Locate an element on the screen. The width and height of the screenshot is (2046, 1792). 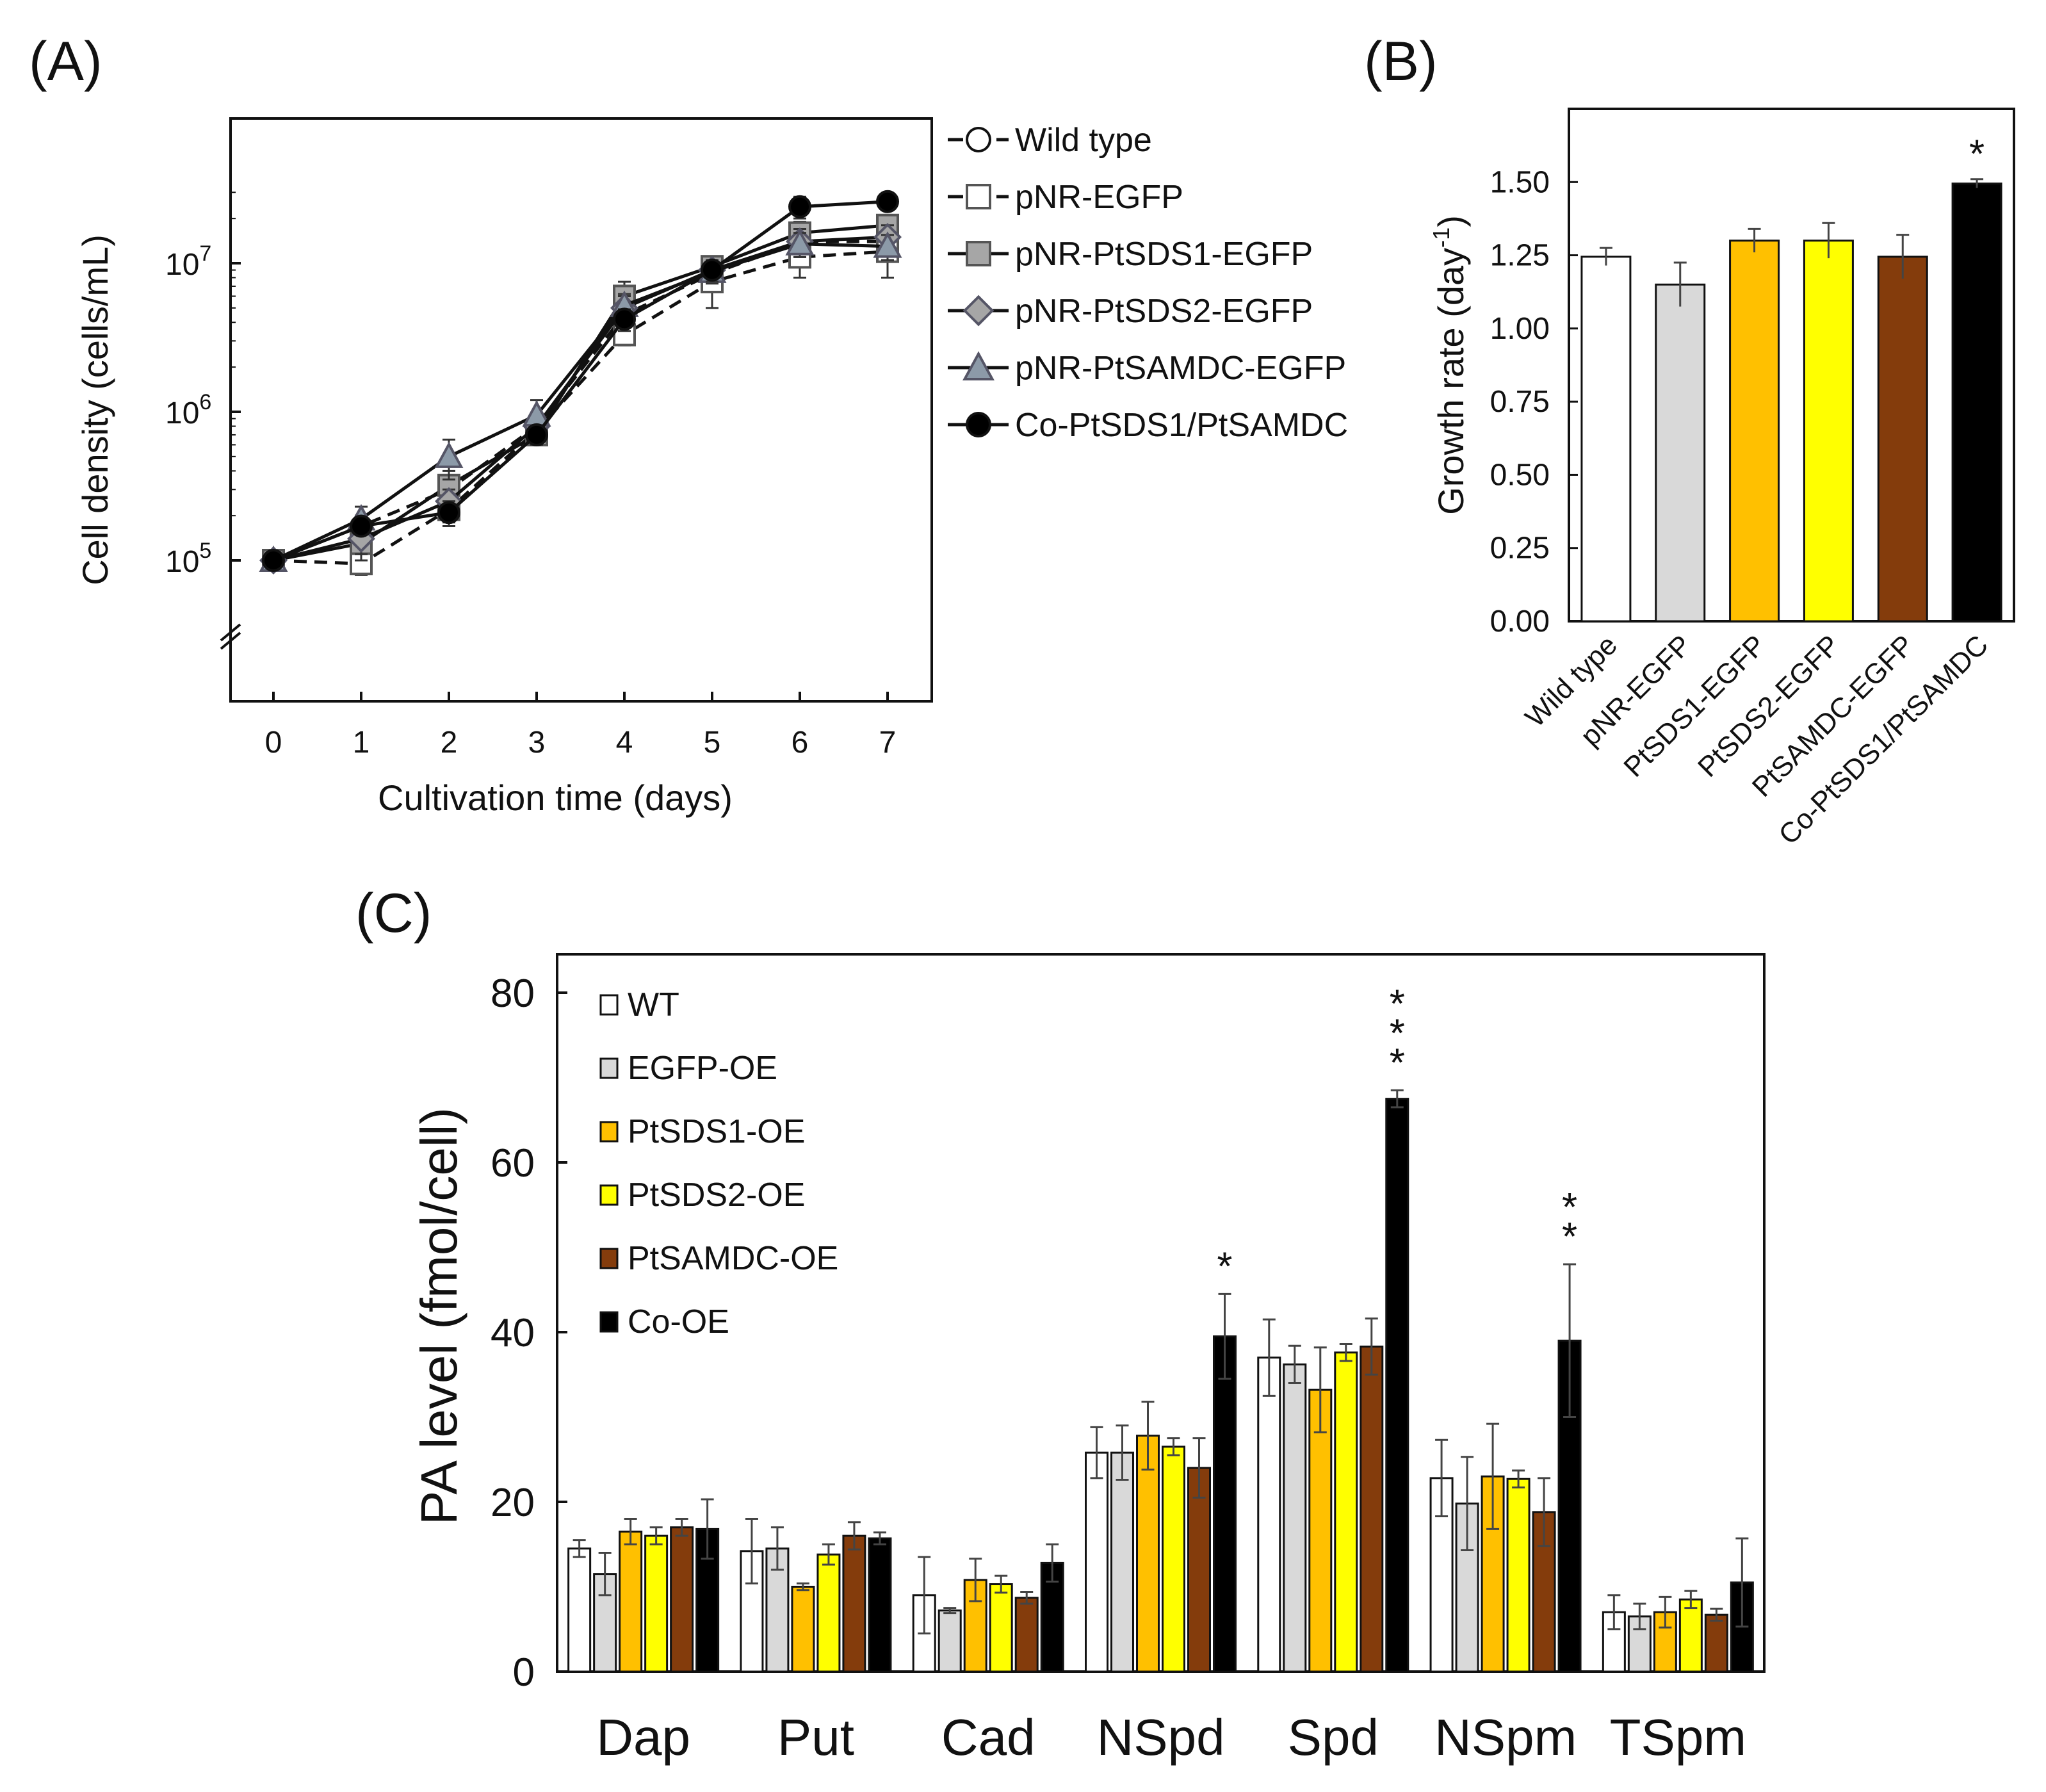
panel-b-y-title-sup: -1 is located at coordinates (1441, 237).